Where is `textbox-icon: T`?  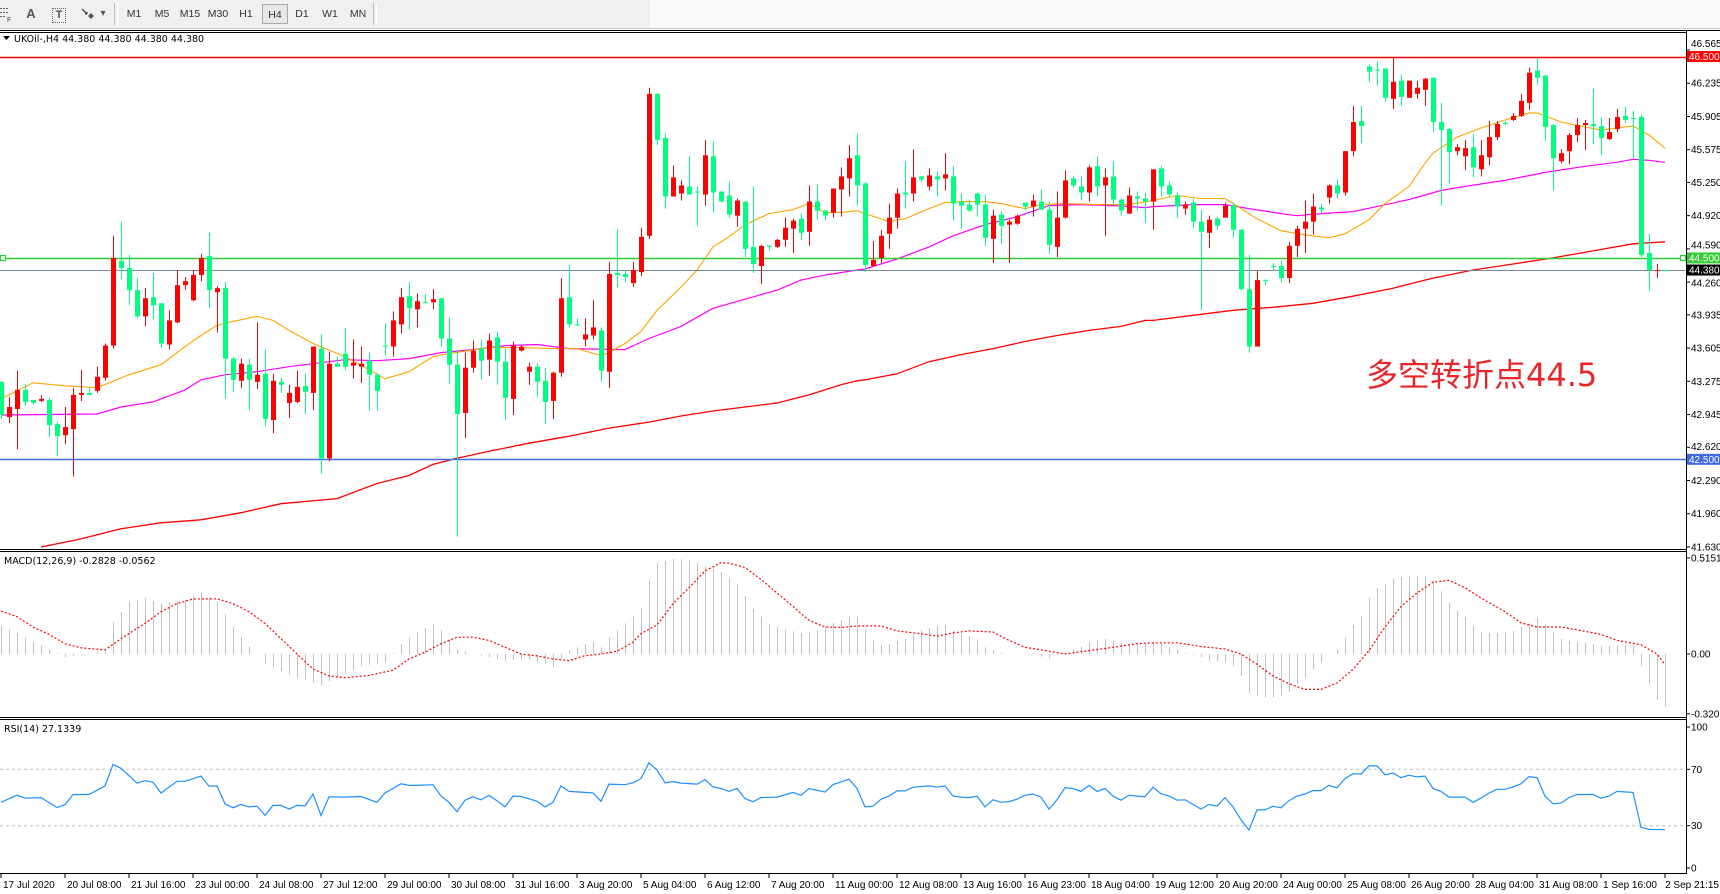 textbox-icon: T is located at coordinates (59, 14).